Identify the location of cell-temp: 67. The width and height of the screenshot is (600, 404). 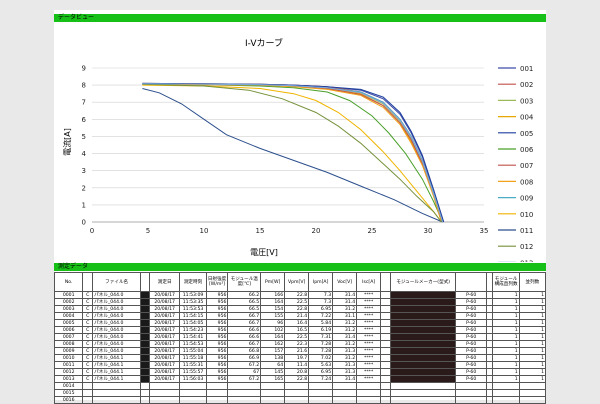
(244, 372).